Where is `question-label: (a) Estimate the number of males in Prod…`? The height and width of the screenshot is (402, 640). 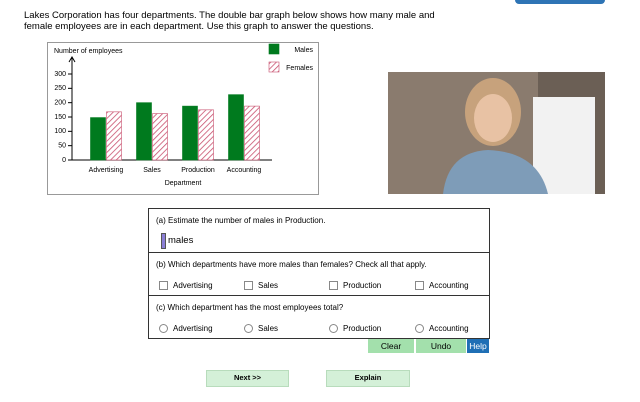
question-label: (a) Estimate the number of males in Prod… is located at coordinates (241, 220).